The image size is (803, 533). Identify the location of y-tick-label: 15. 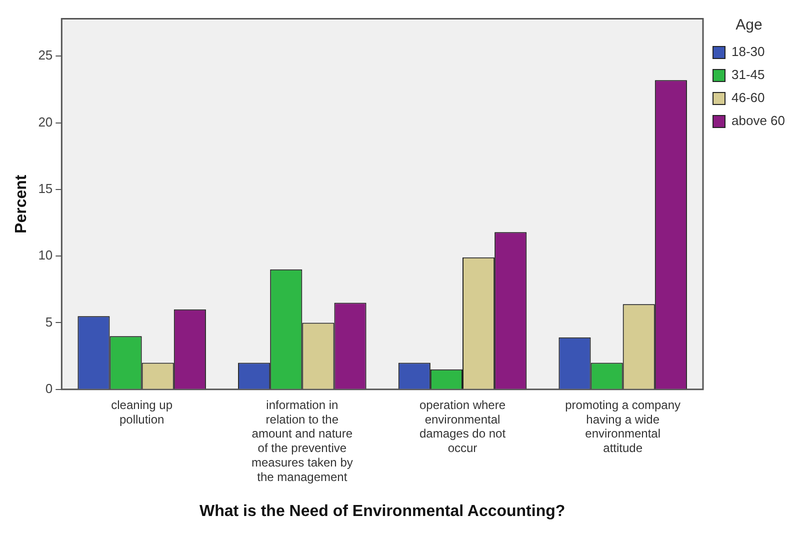
(45, 188).